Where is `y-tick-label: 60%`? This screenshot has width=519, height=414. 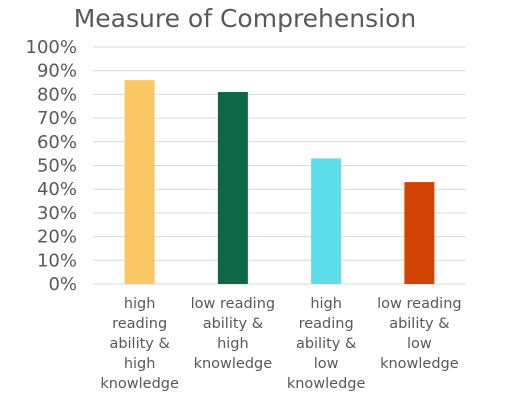 y-tick-label: 60% is located at coordinates (57, 142).